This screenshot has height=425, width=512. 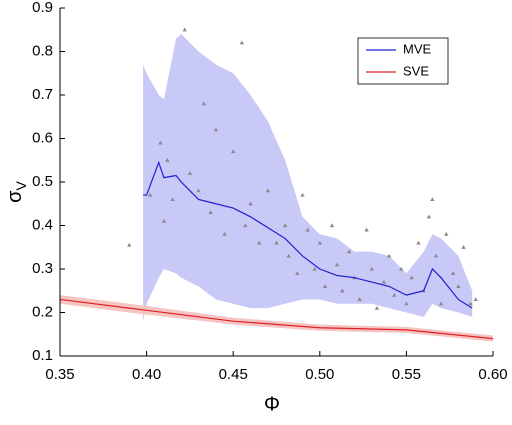 I want to click on series-line, so click(x=276, y=319).